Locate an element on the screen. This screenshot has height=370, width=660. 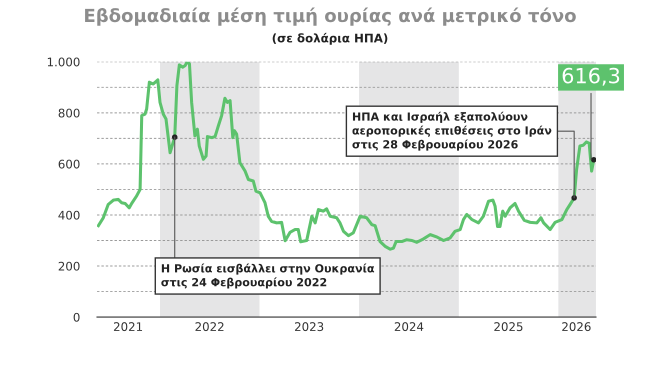
y-tick-label: 800 is located at coordinates (69, 113).